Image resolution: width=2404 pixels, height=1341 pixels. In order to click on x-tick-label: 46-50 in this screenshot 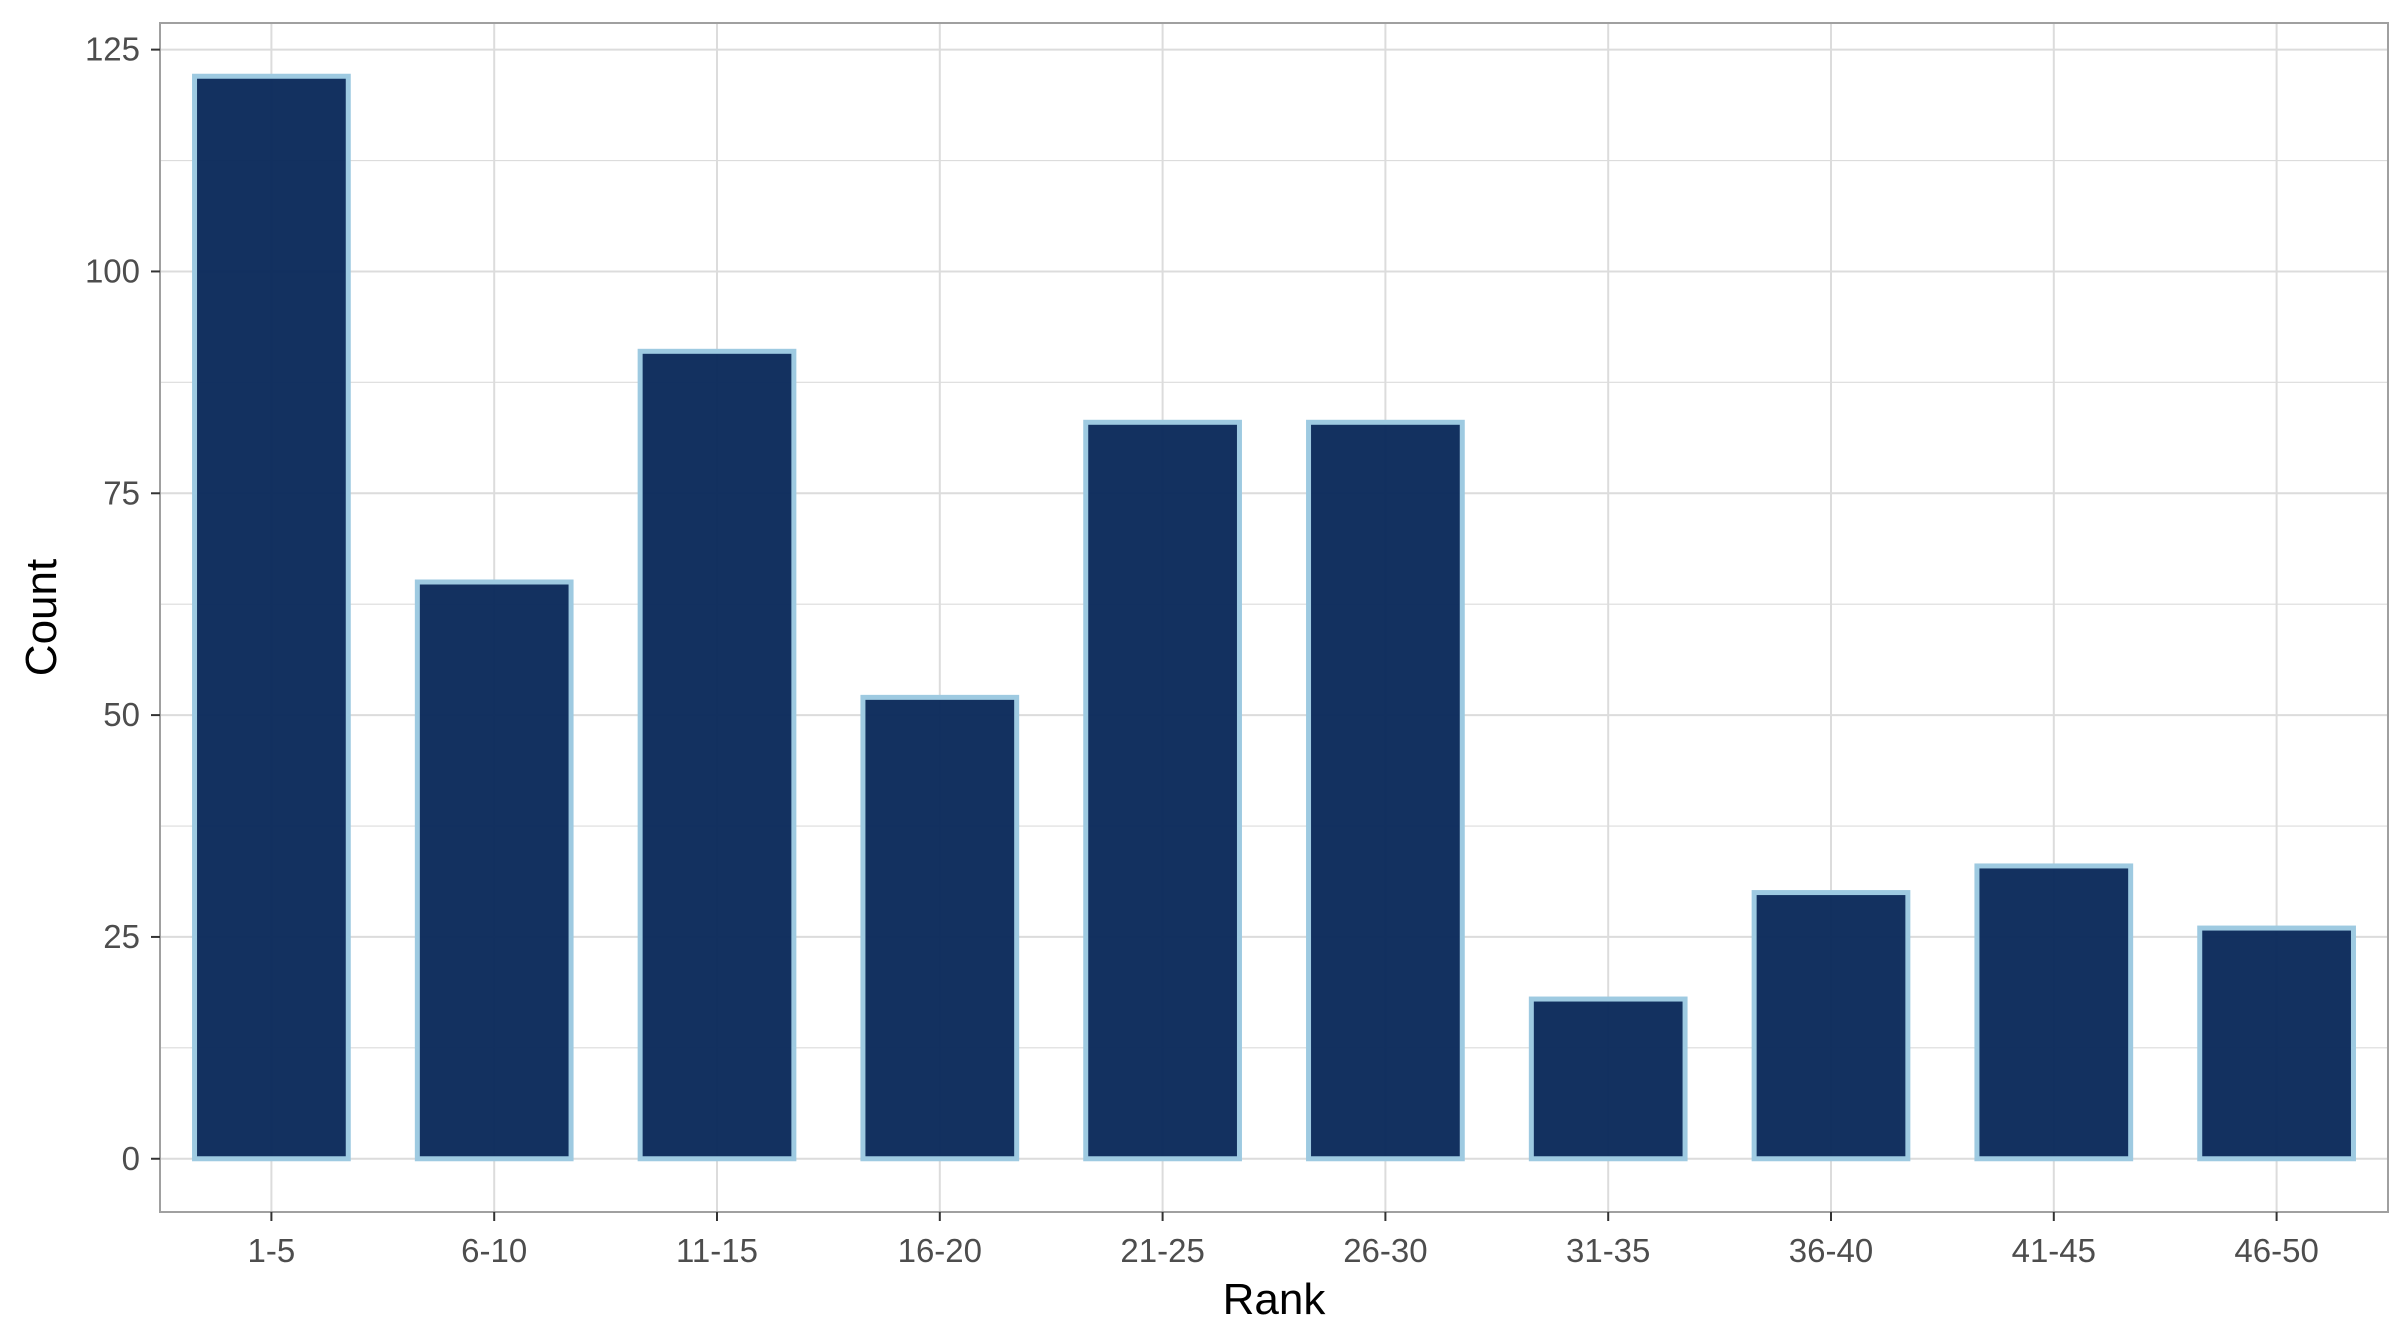, I will do `click(2276, 1250)`.